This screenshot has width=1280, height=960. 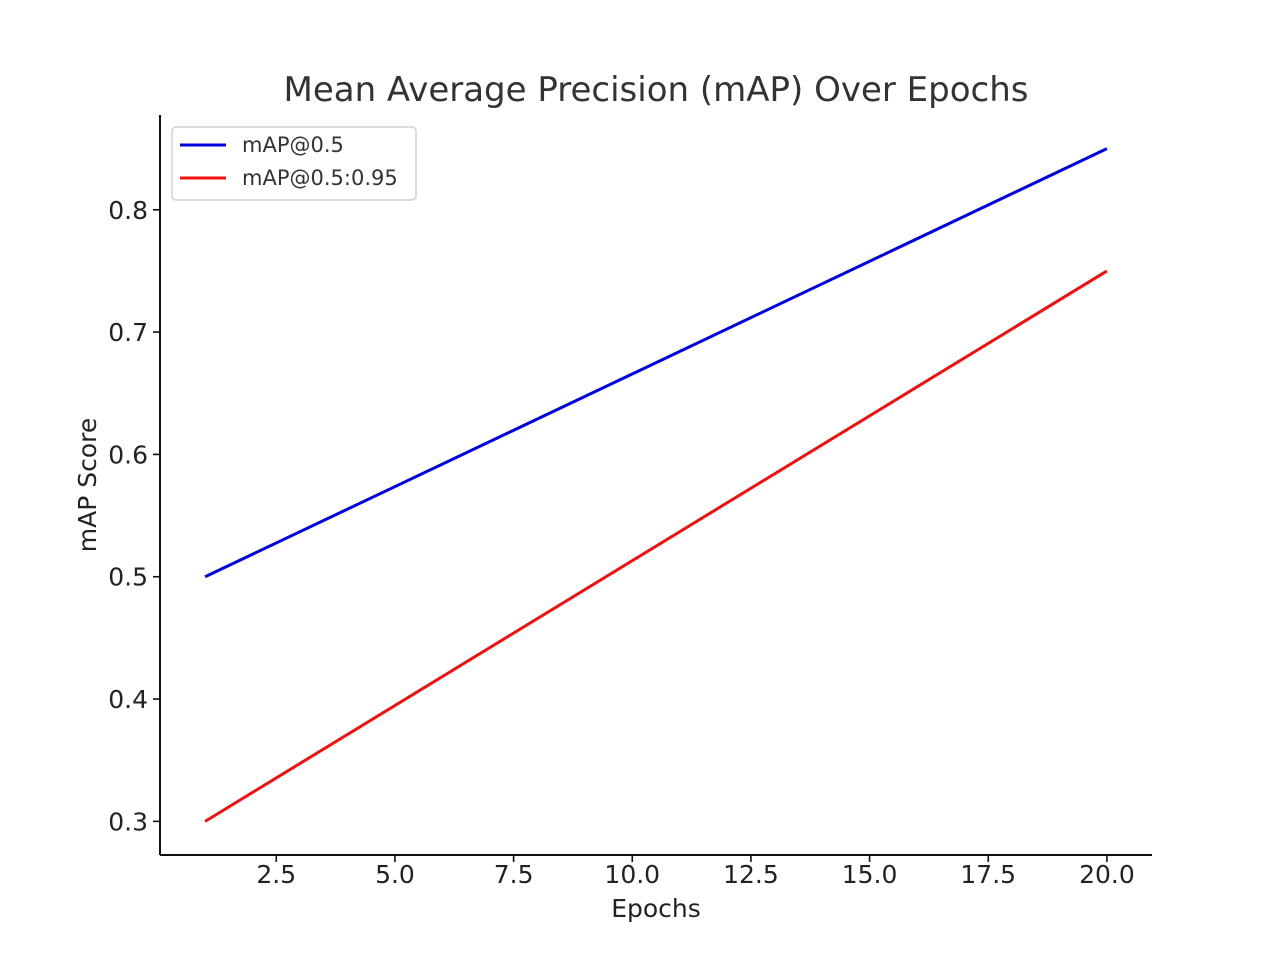 What do you see at coordinates (276, 874) in the screenshot?
I see `x-tick-label: 2.5` at bounding box center [276, 874].